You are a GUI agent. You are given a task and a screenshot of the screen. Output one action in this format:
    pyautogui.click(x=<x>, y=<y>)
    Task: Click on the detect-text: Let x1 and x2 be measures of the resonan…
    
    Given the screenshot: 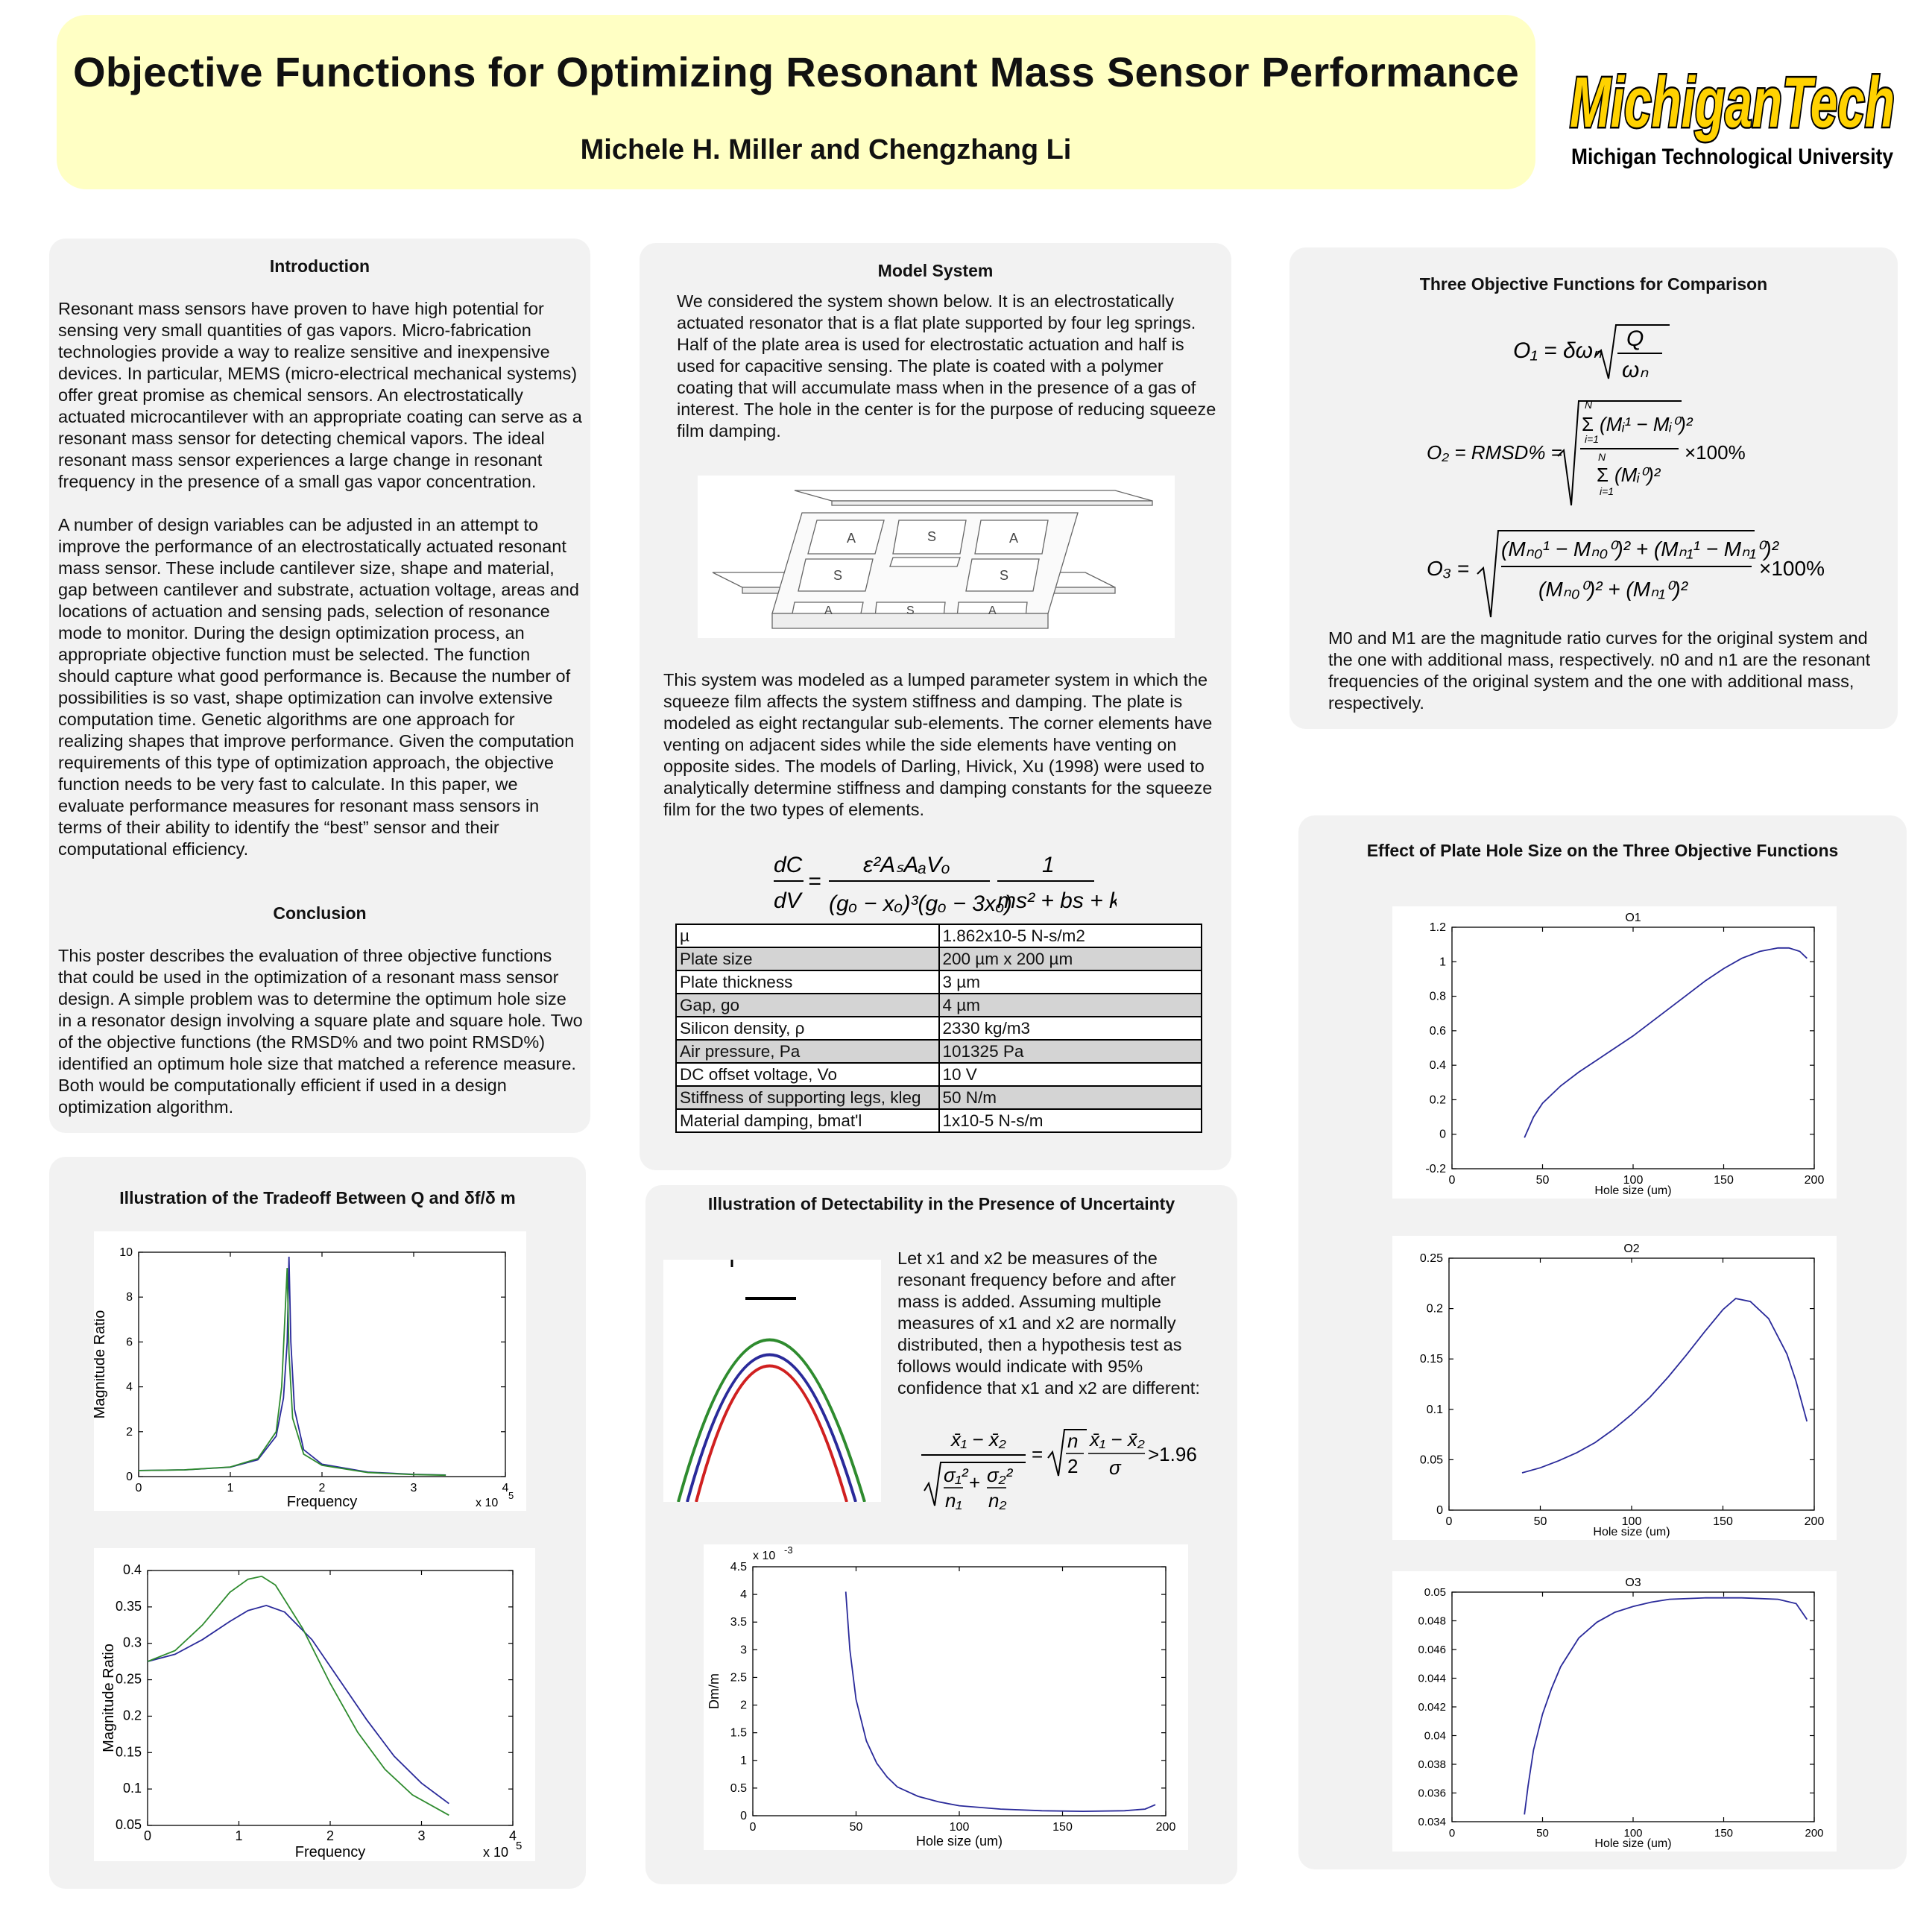 What is the action you would take?
    pyautogui.click(x=1048, y=1323)
    